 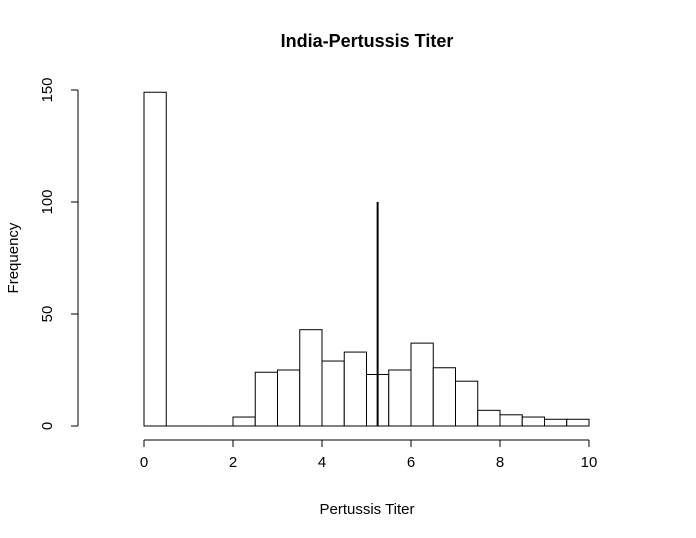 What do you see at coordinates (13, 257) in the screenshot?
I see `y-axis-label: Frequency` at bounding box center [13, 257].